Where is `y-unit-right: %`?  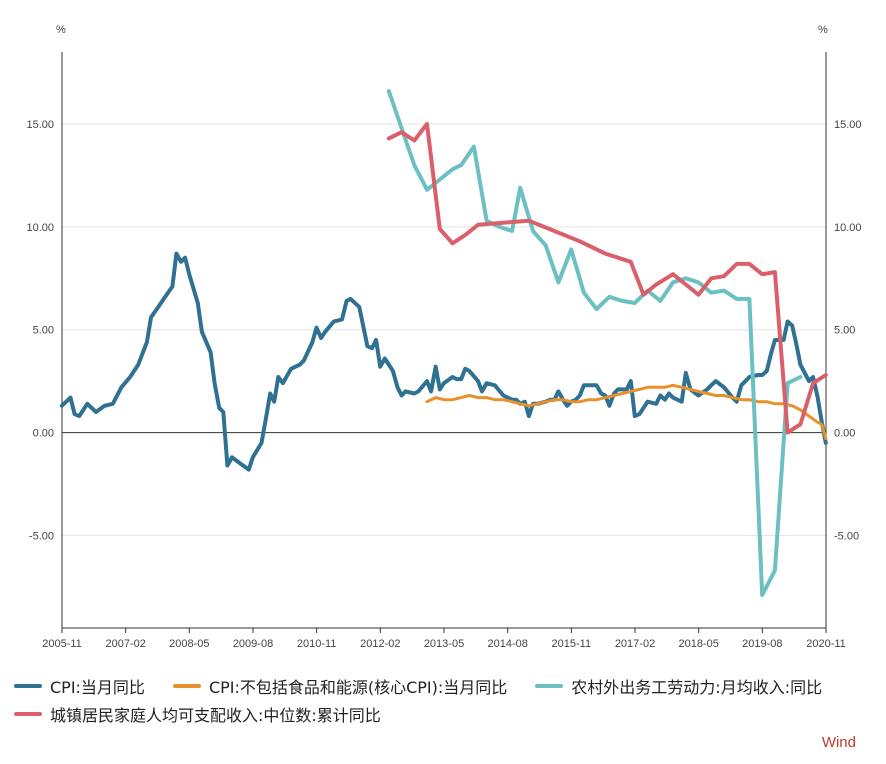 y-unit-right: % is located at coordinates (823, 30).